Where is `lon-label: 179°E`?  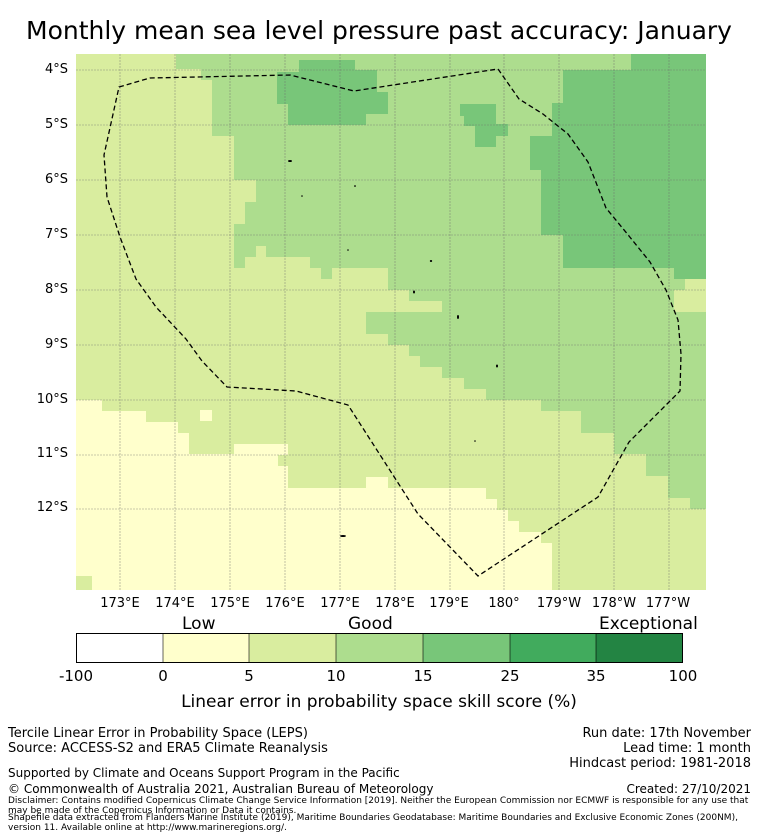
lon-label: 179°E is located at coordinates (449, 603).